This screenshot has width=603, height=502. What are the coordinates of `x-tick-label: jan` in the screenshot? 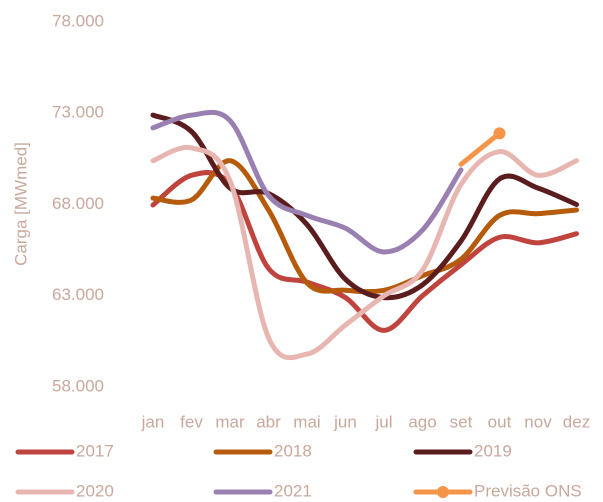 It's located at (153, 421).